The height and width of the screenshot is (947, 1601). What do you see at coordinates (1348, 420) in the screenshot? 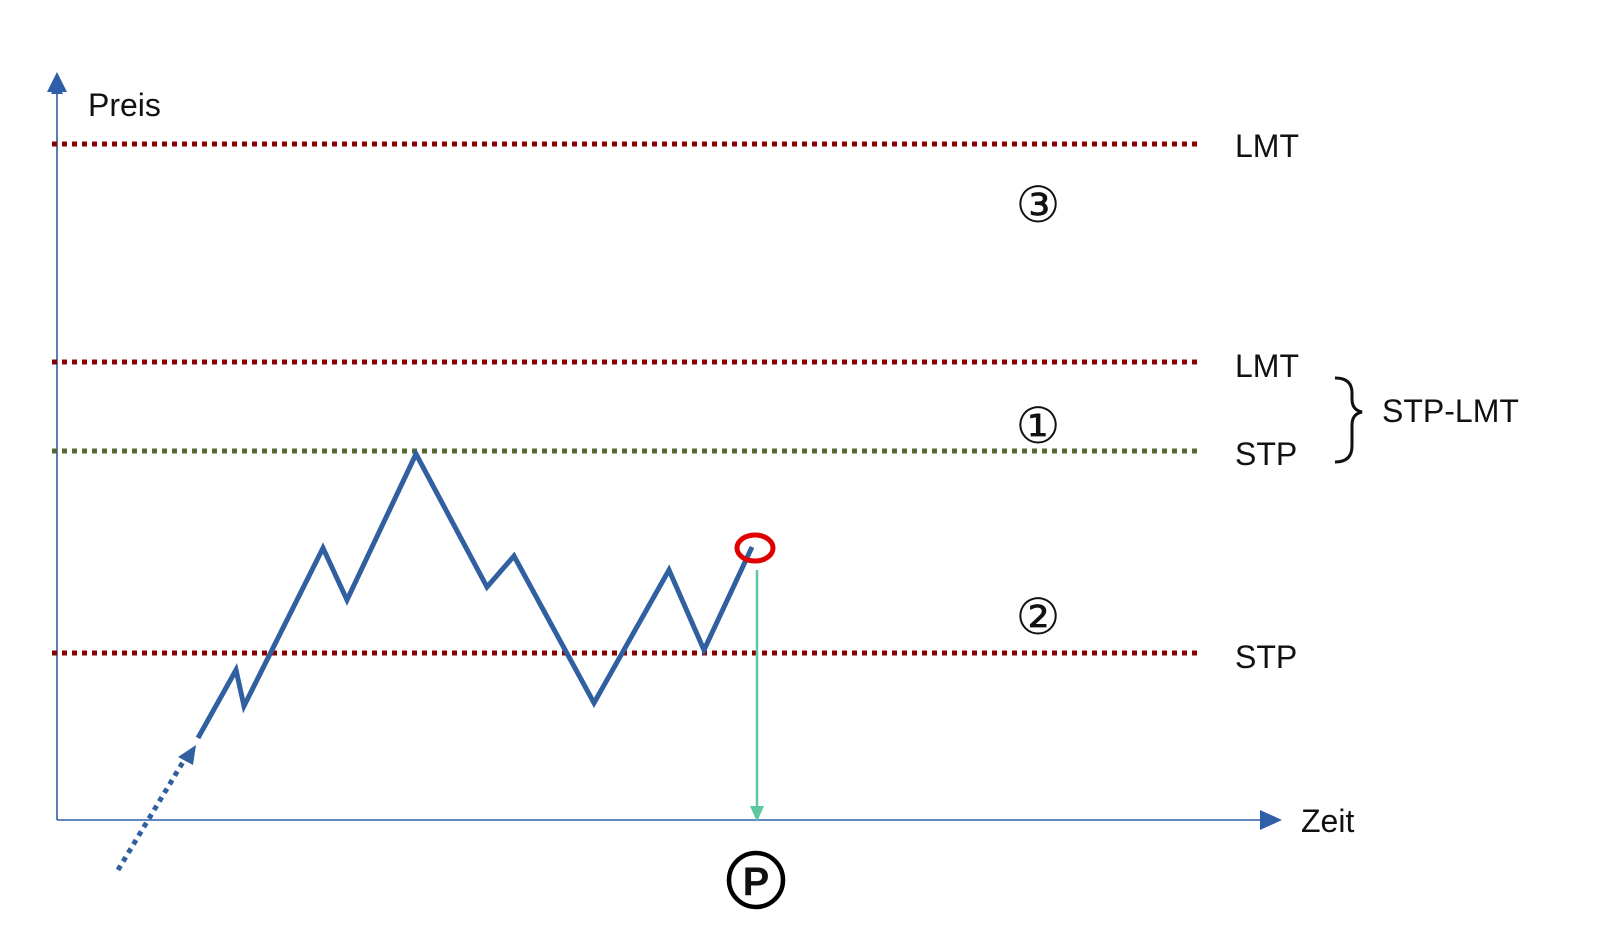
I see `bracket-icon` at bounding box center [1348, 420].